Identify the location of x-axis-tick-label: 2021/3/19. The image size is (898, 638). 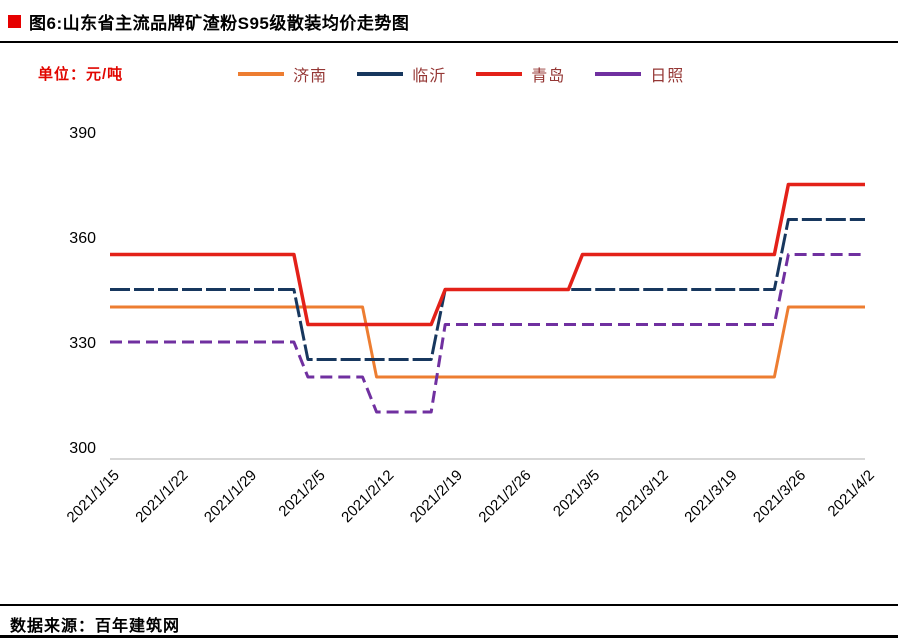
(710, 496).